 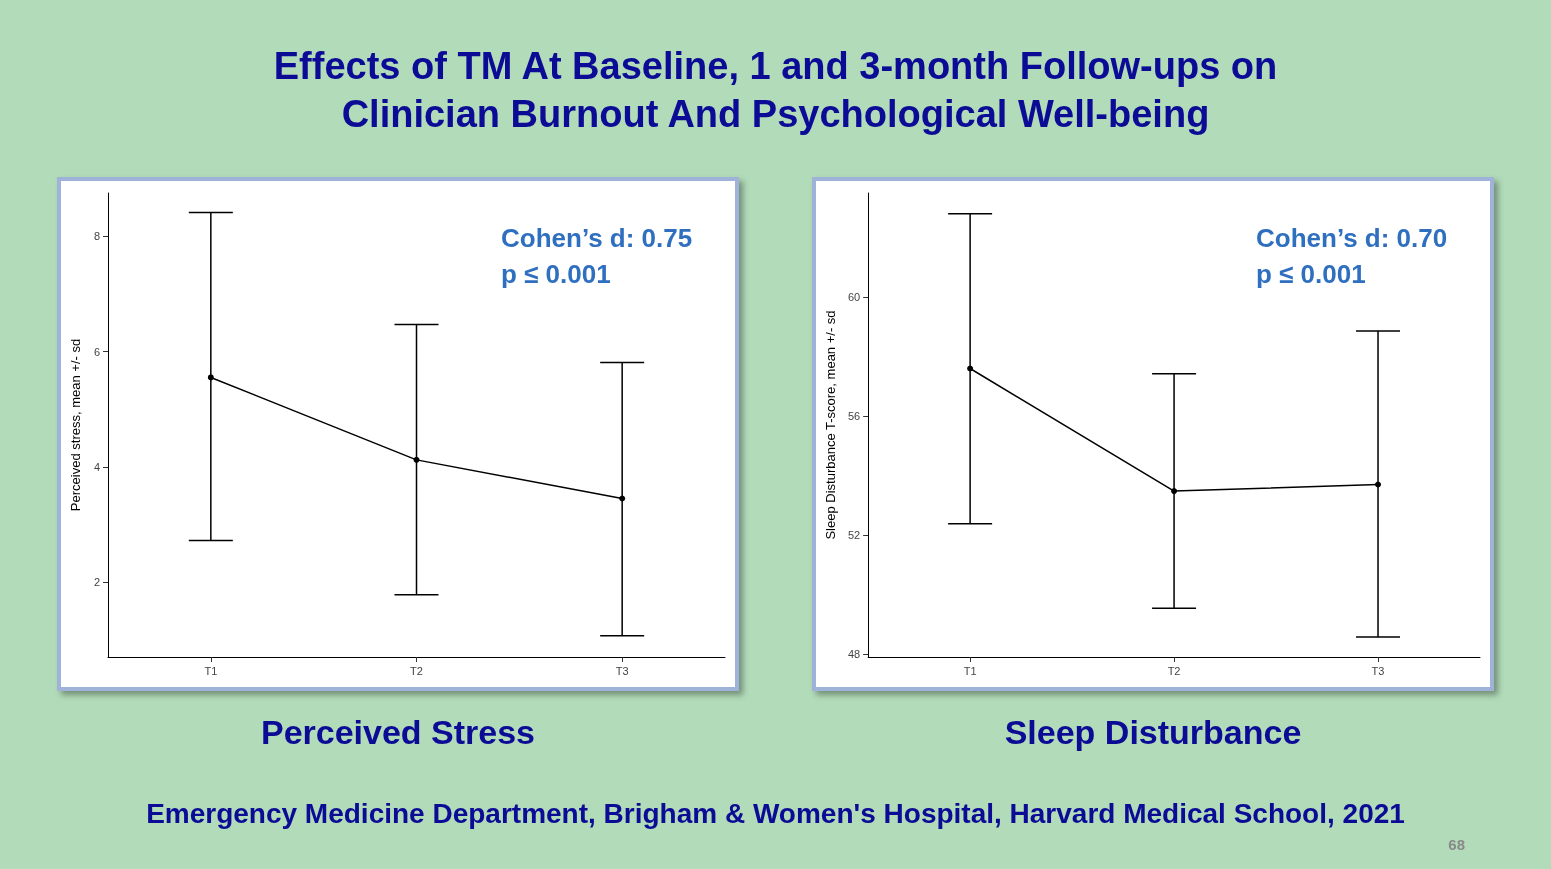 What do you see at coordinates (1352, 238) in the screenshot?
I see `annotation: Cohen’s d: 0.70` at bounding box center [1352, 238].